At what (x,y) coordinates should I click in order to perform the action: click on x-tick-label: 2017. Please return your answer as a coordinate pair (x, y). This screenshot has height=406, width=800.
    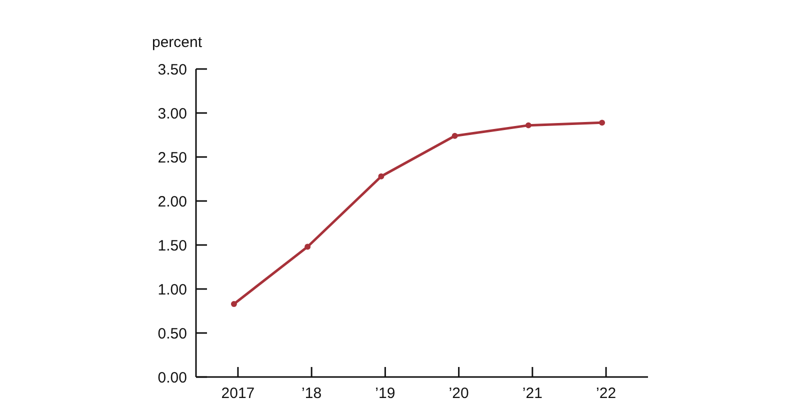
    Looking at the image, I should click on (238, 393).